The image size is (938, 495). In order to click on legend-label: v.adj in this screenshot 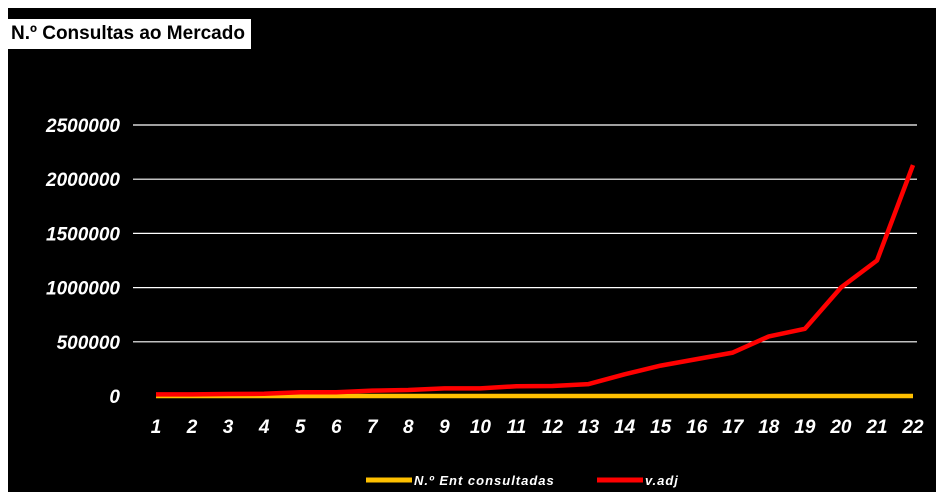, I will do `click(662, 480)`.